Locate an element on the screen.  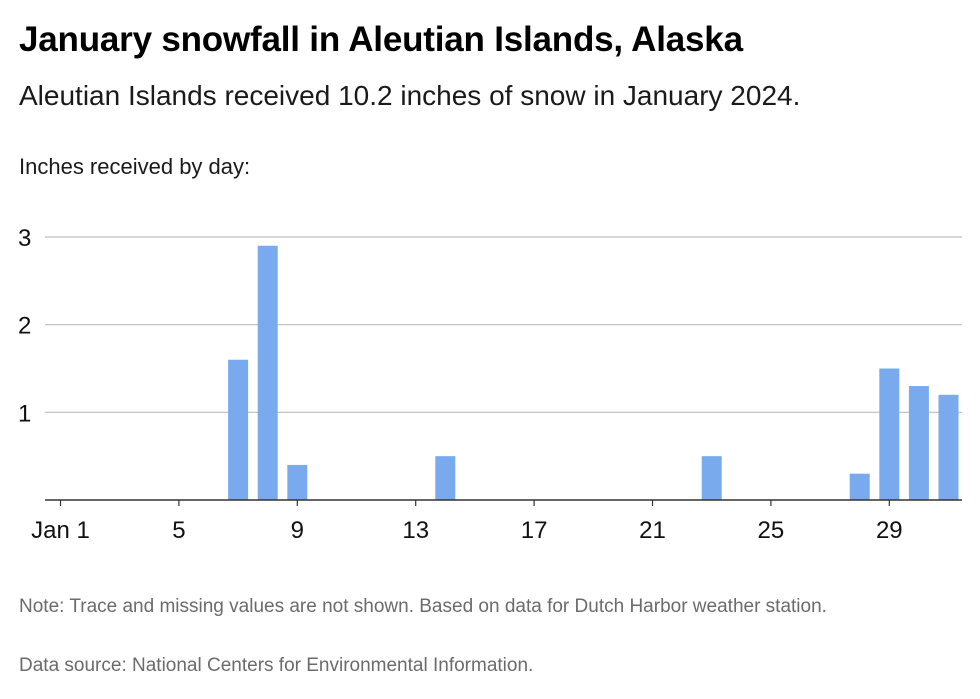
x-tick-label: 21 is located at coordinates (652, 530).